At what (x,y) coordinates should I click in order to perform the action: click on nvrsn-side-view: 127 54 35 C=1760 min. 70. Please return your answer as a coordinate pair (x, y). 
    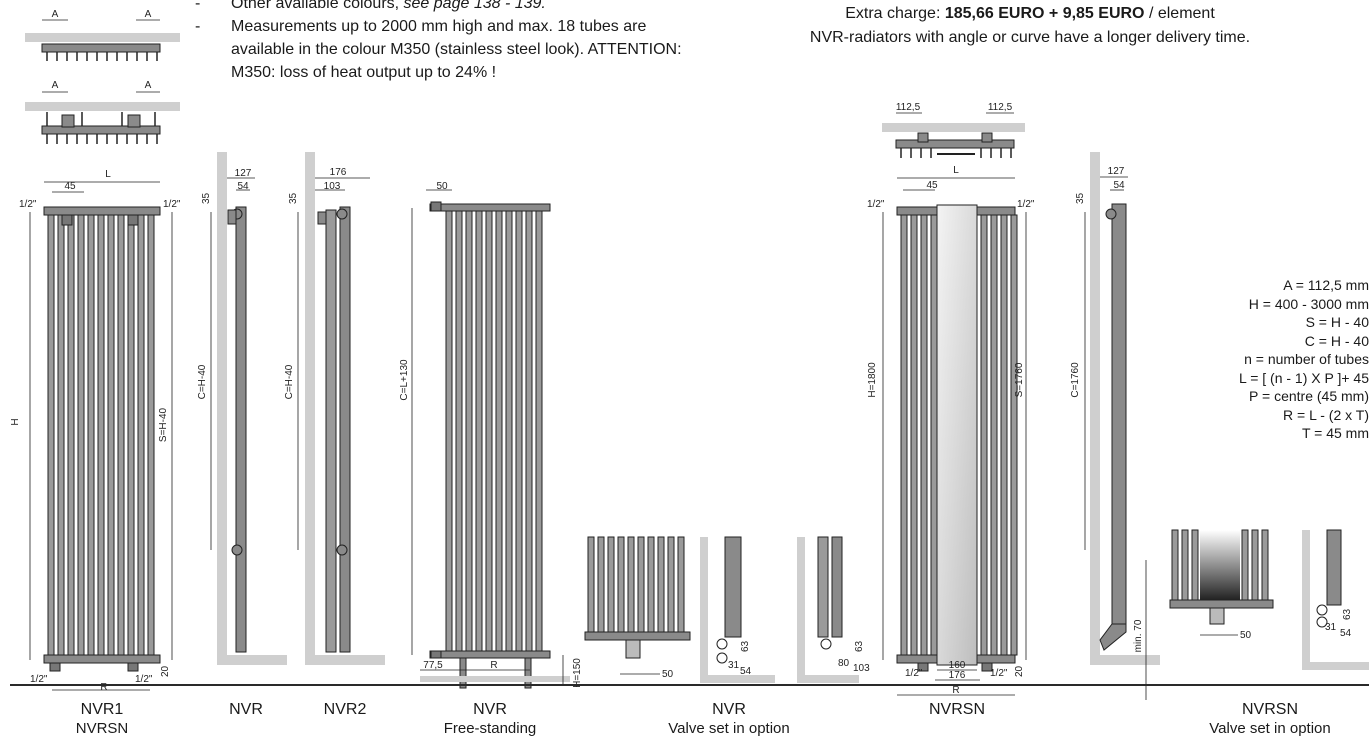
    Looking at the image, I should click on (1115, 426).